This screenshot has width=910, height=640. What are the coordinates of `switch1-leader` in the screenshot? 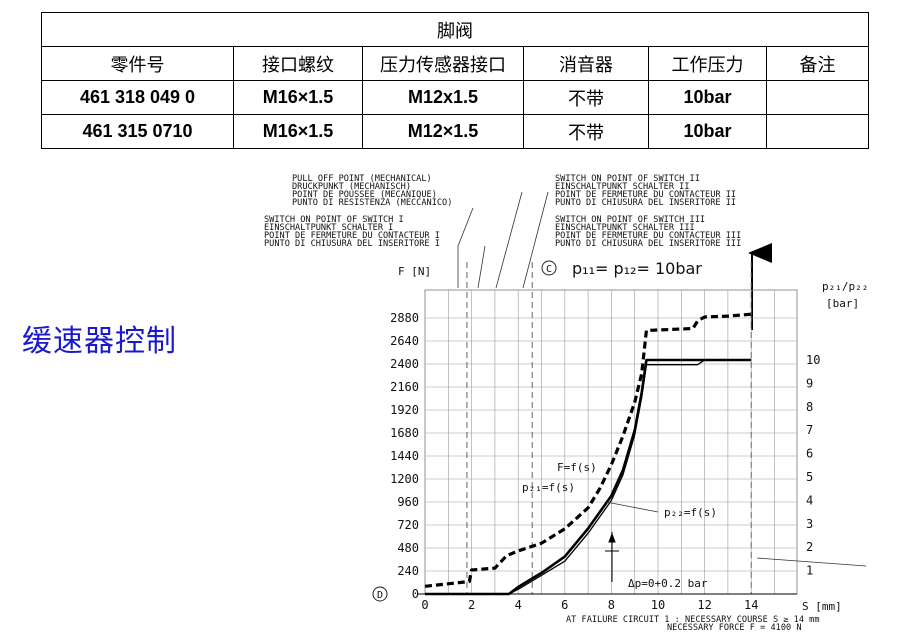 It's located at (481, 267).